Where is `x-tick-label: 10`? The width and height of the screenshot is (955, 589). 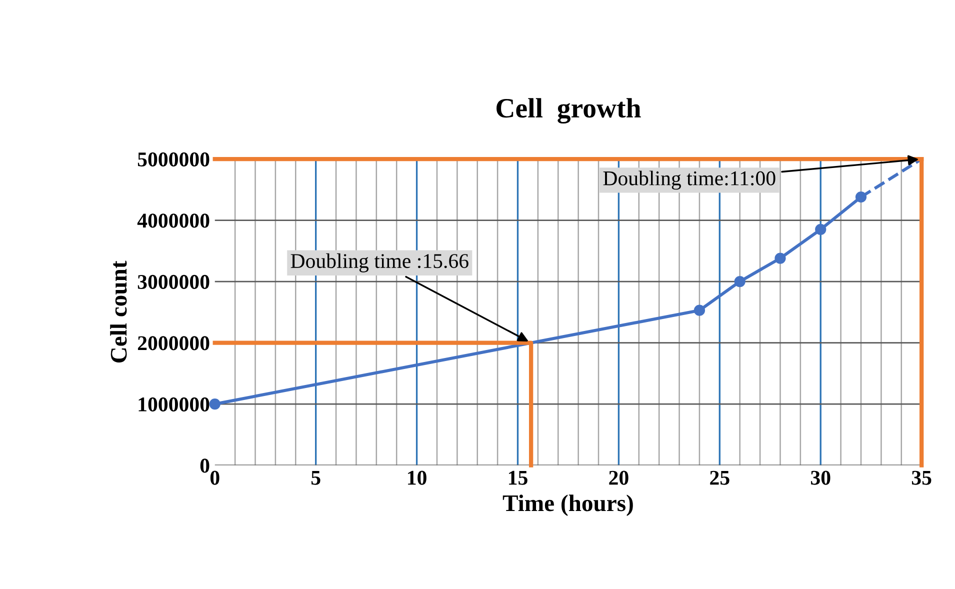 x-tick-label: 10 is located at coordinates (417, 477).